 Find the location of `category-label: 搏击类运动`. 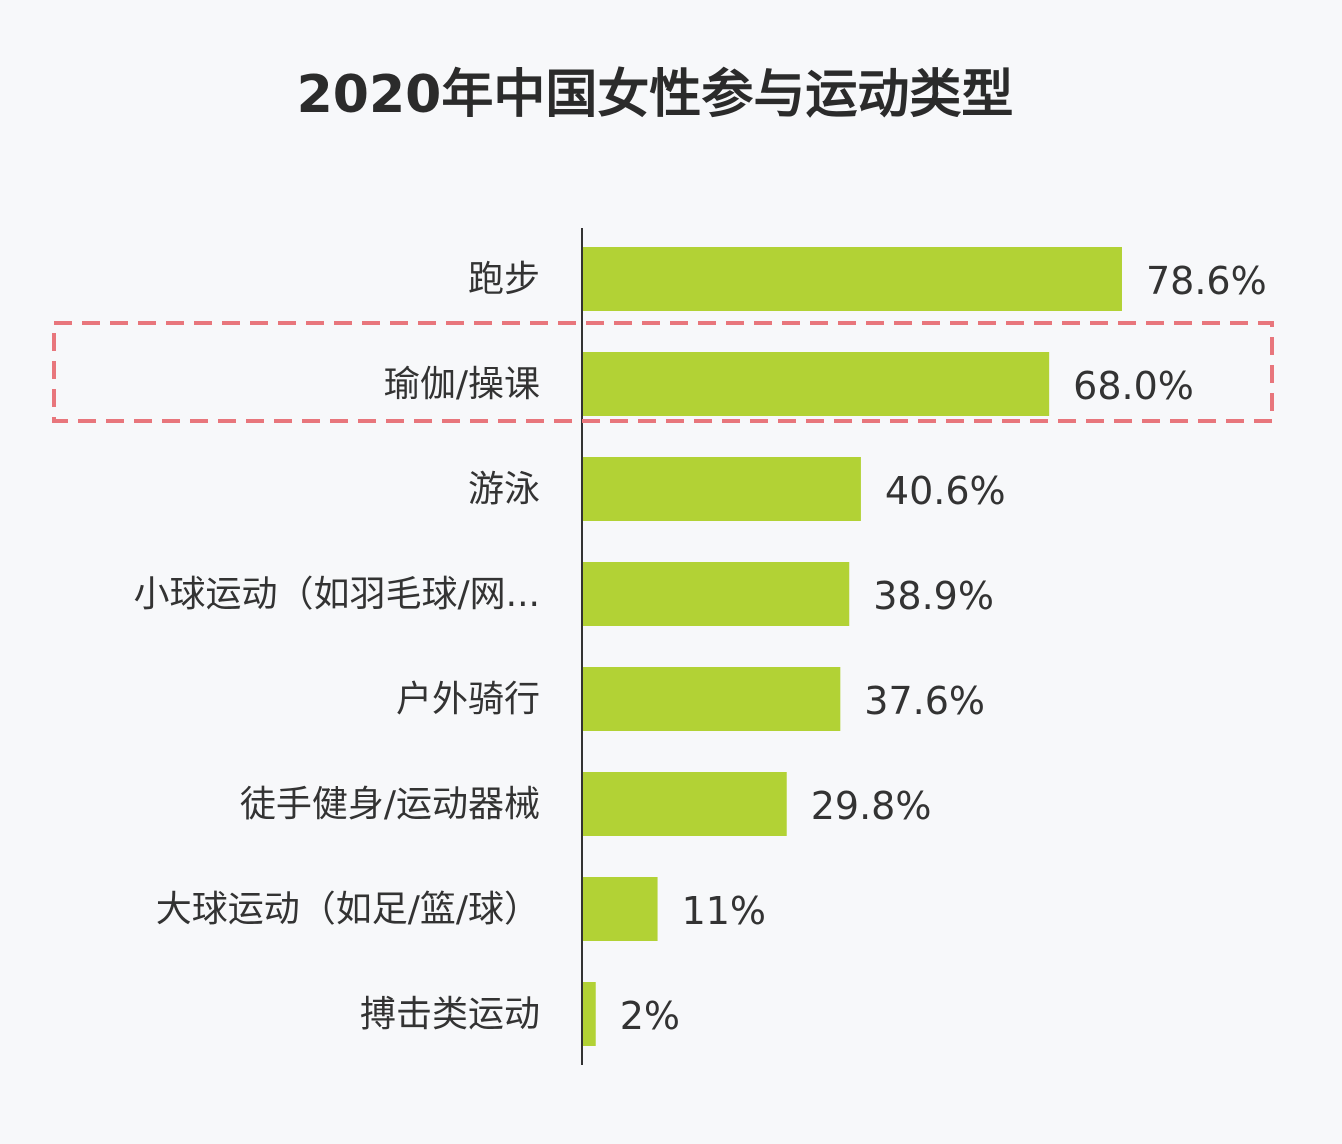

category-label: 搏击类运动 is located at coordinates (450, 1014).